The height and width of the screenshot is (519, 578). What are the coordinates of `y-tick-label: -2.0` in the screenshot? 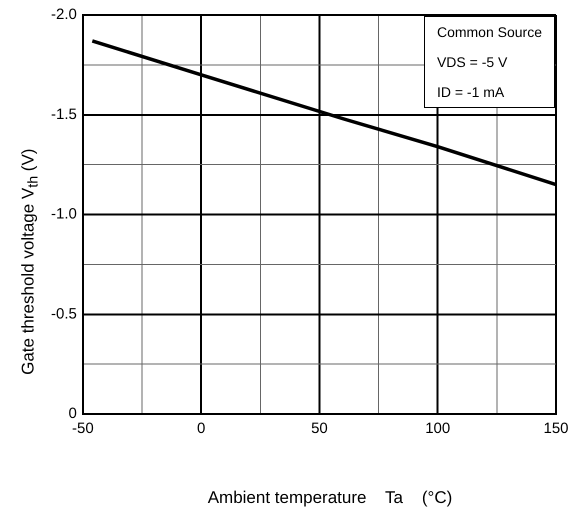 It's located at (63, 15).